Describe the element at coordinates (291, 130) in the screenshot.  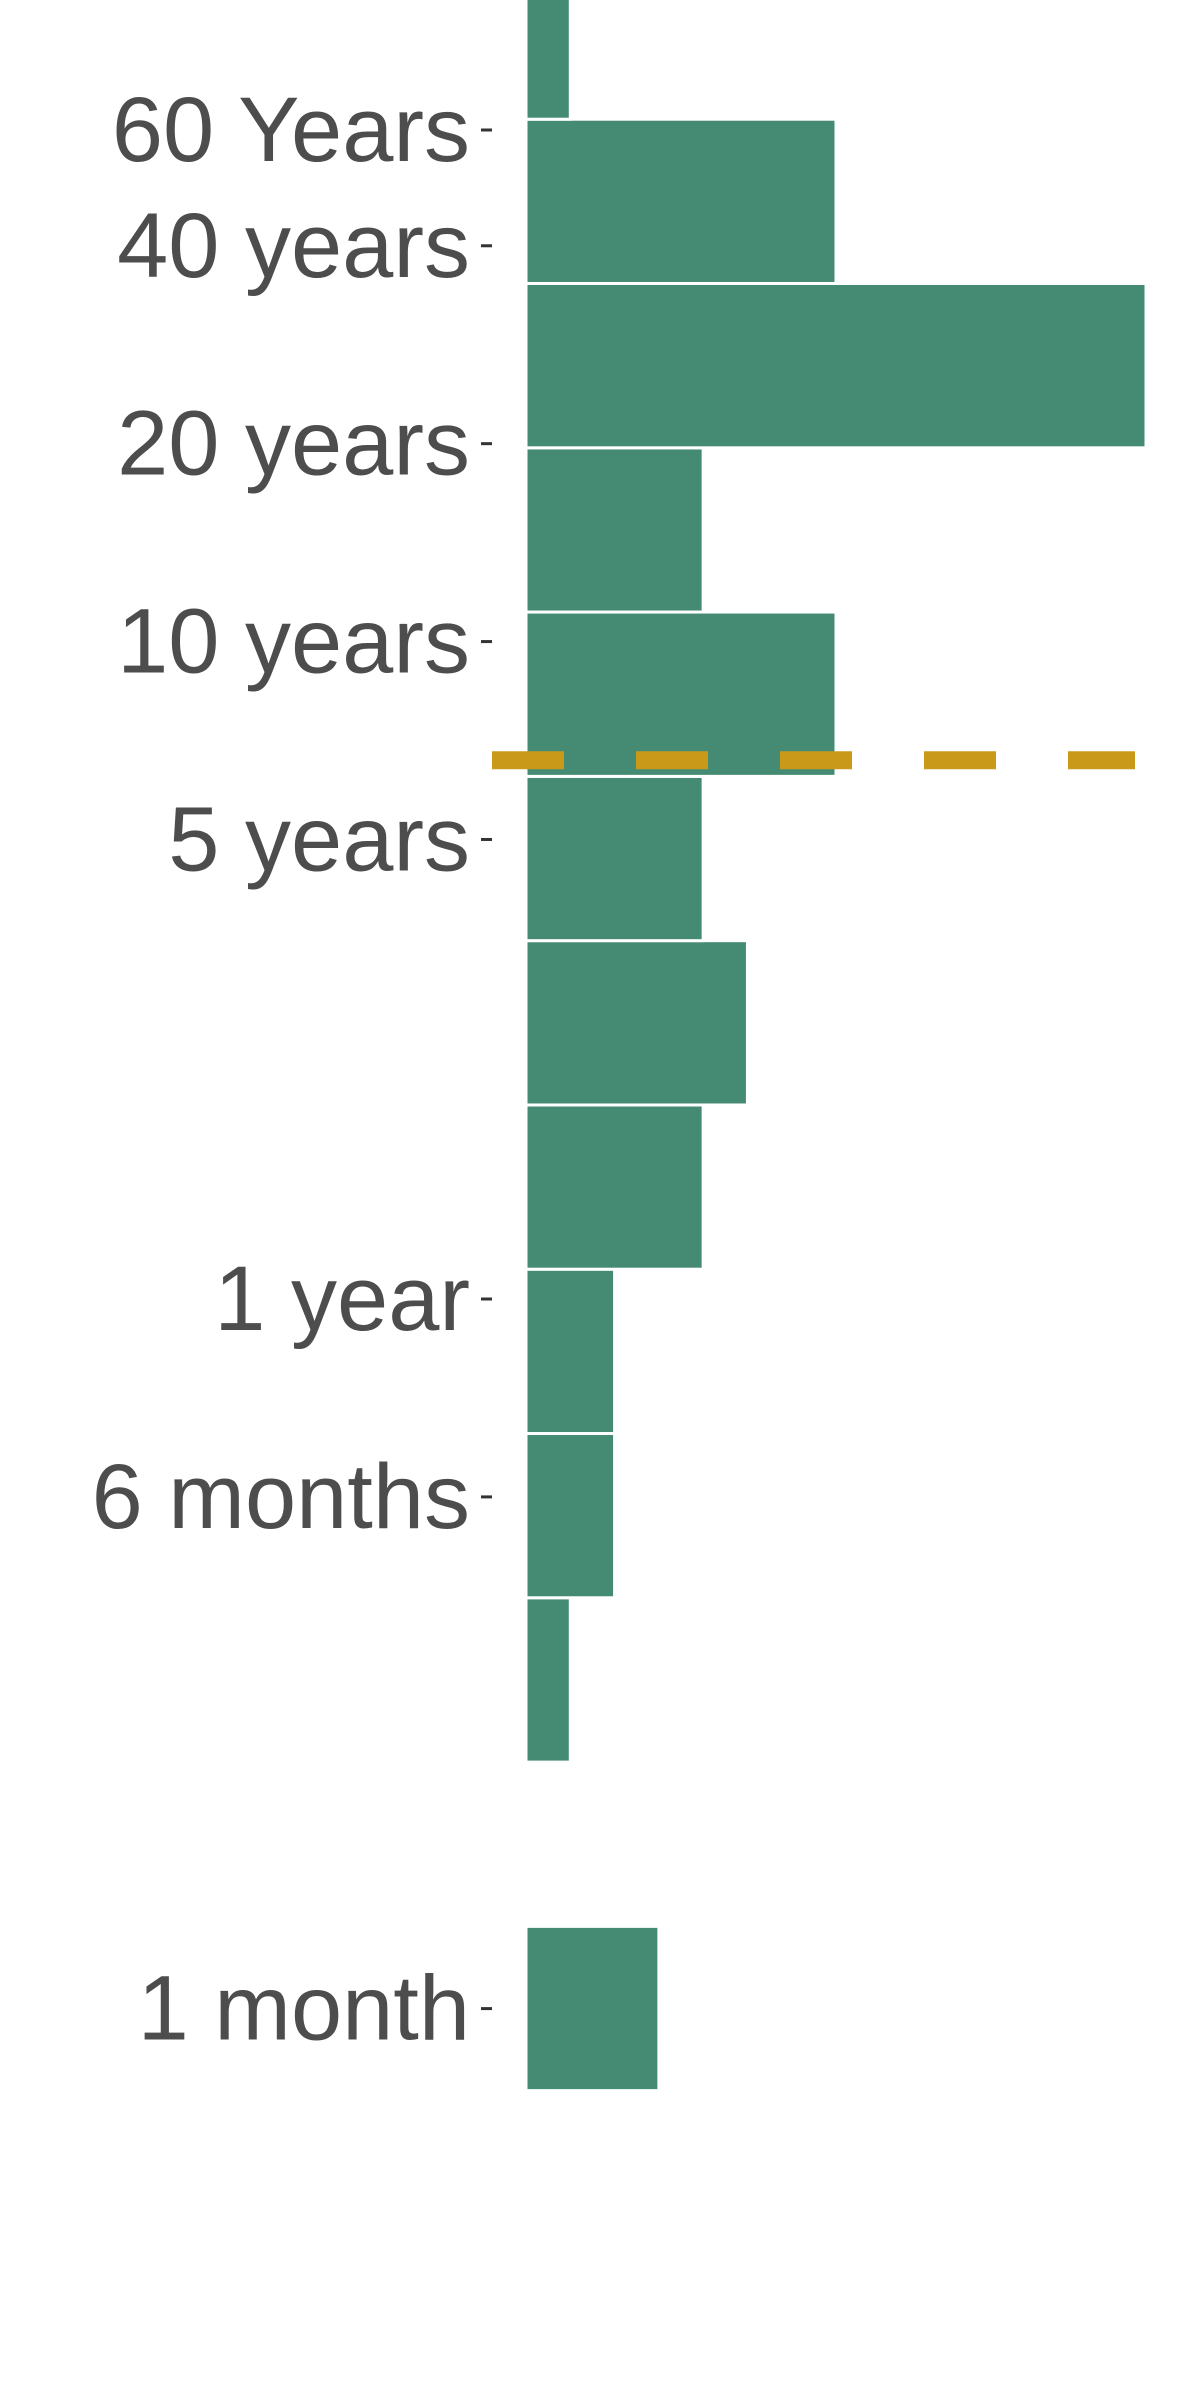
I see `y-tick-label: 60 Years` at that location.